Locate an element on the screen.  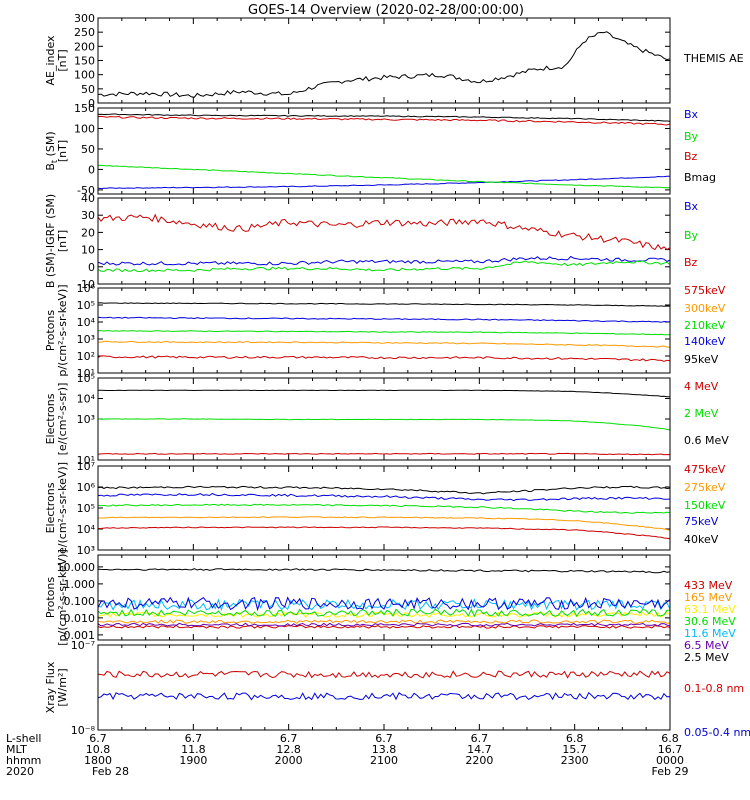
legend-label: 0.6 MeV is located at coordinates (706, 440).